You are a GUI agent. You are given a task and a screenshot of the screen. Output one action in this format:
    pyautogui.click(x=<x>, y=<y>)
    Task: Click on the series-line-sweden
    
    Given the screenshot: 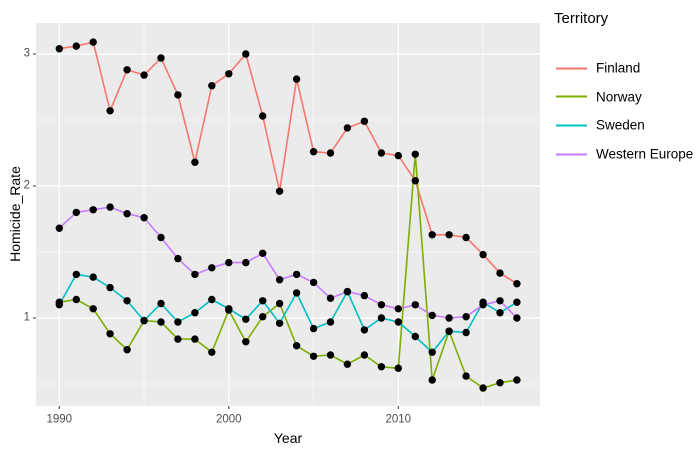 What is the action you would take?
    pyautogui.click(x=288, y=313)
    